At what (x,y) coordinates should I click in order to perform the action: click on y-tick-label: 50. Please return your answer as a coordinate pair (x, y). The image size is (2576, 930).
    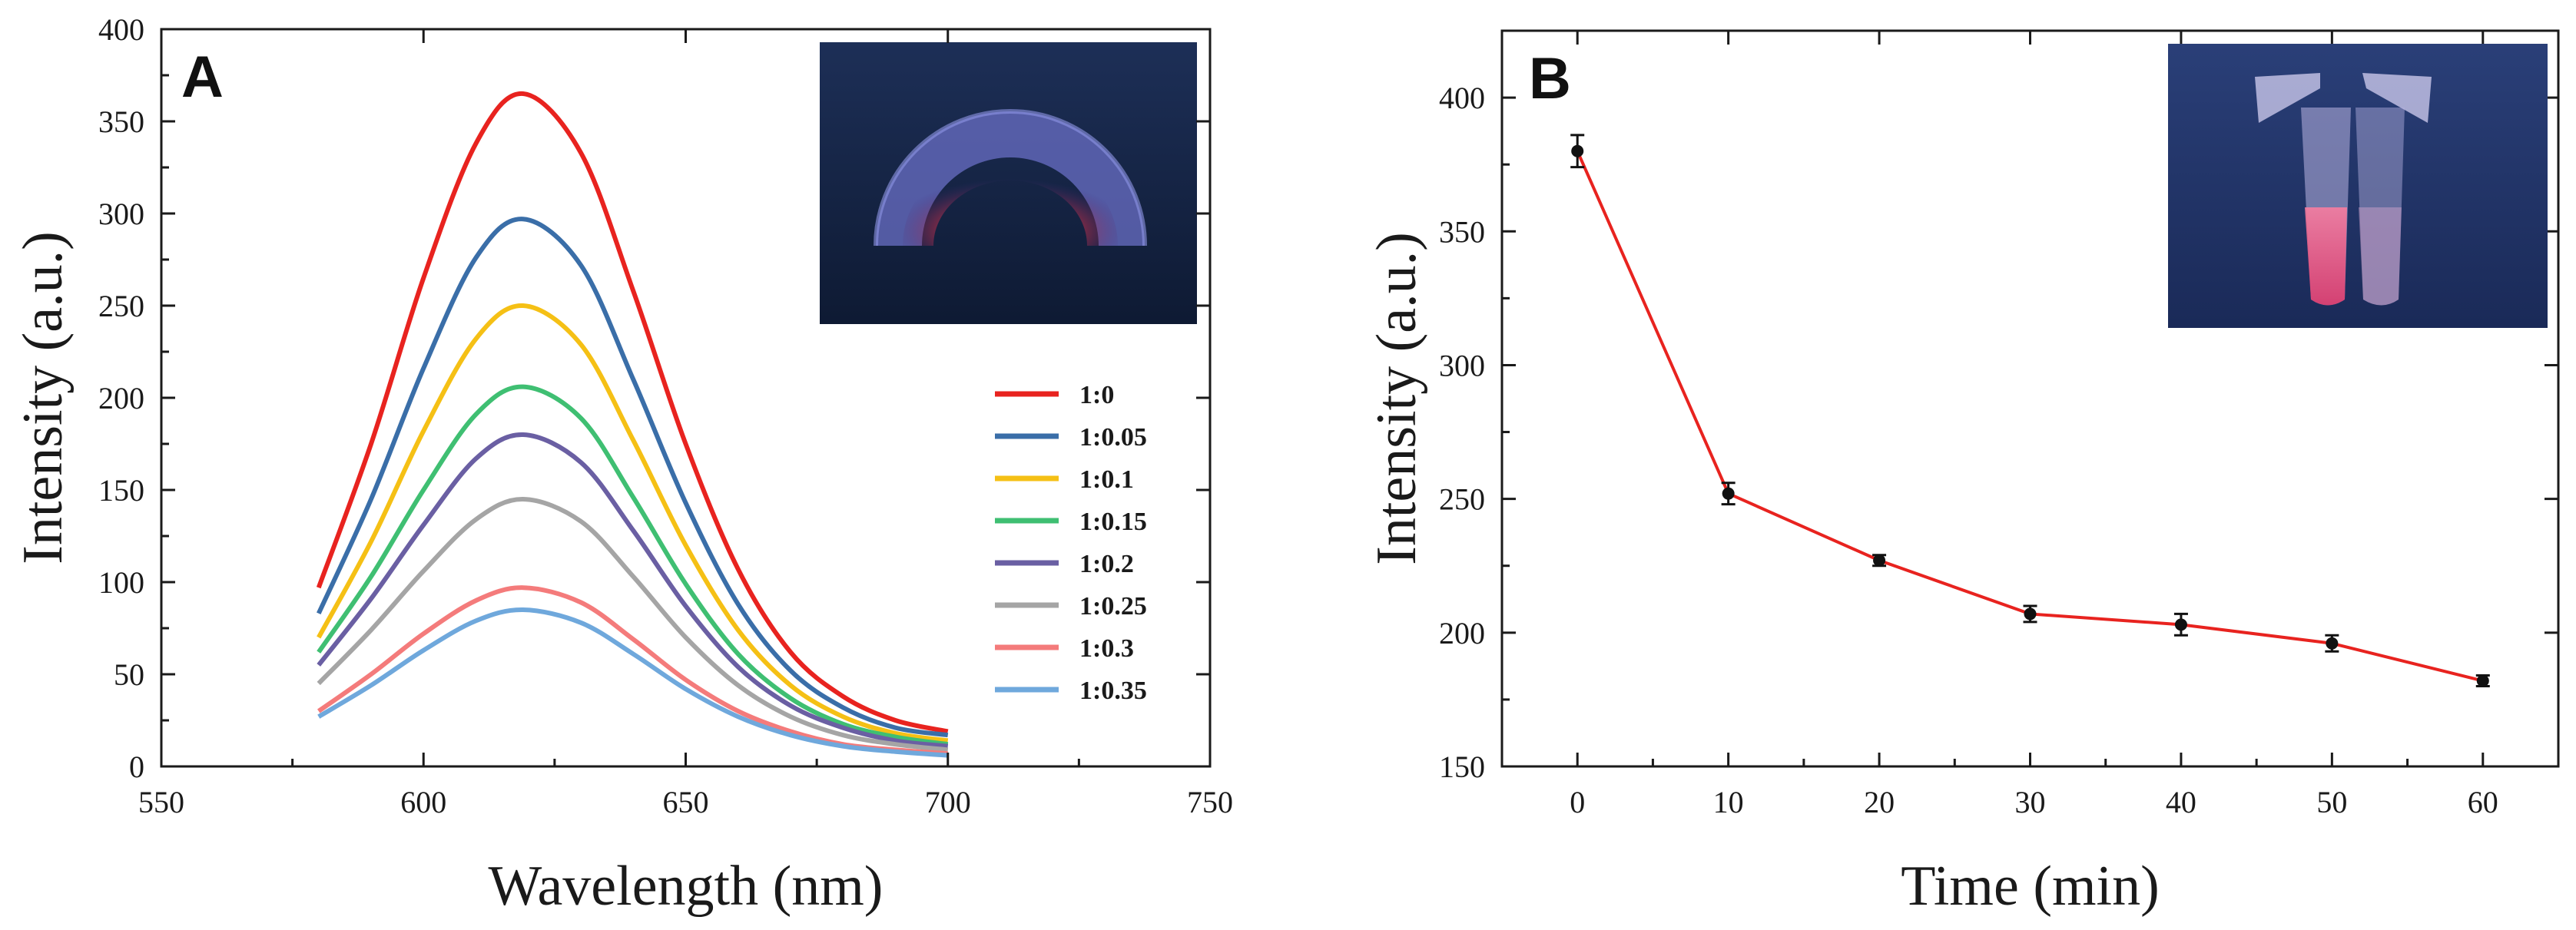
    Looking at the image, I should click on (129, 674).